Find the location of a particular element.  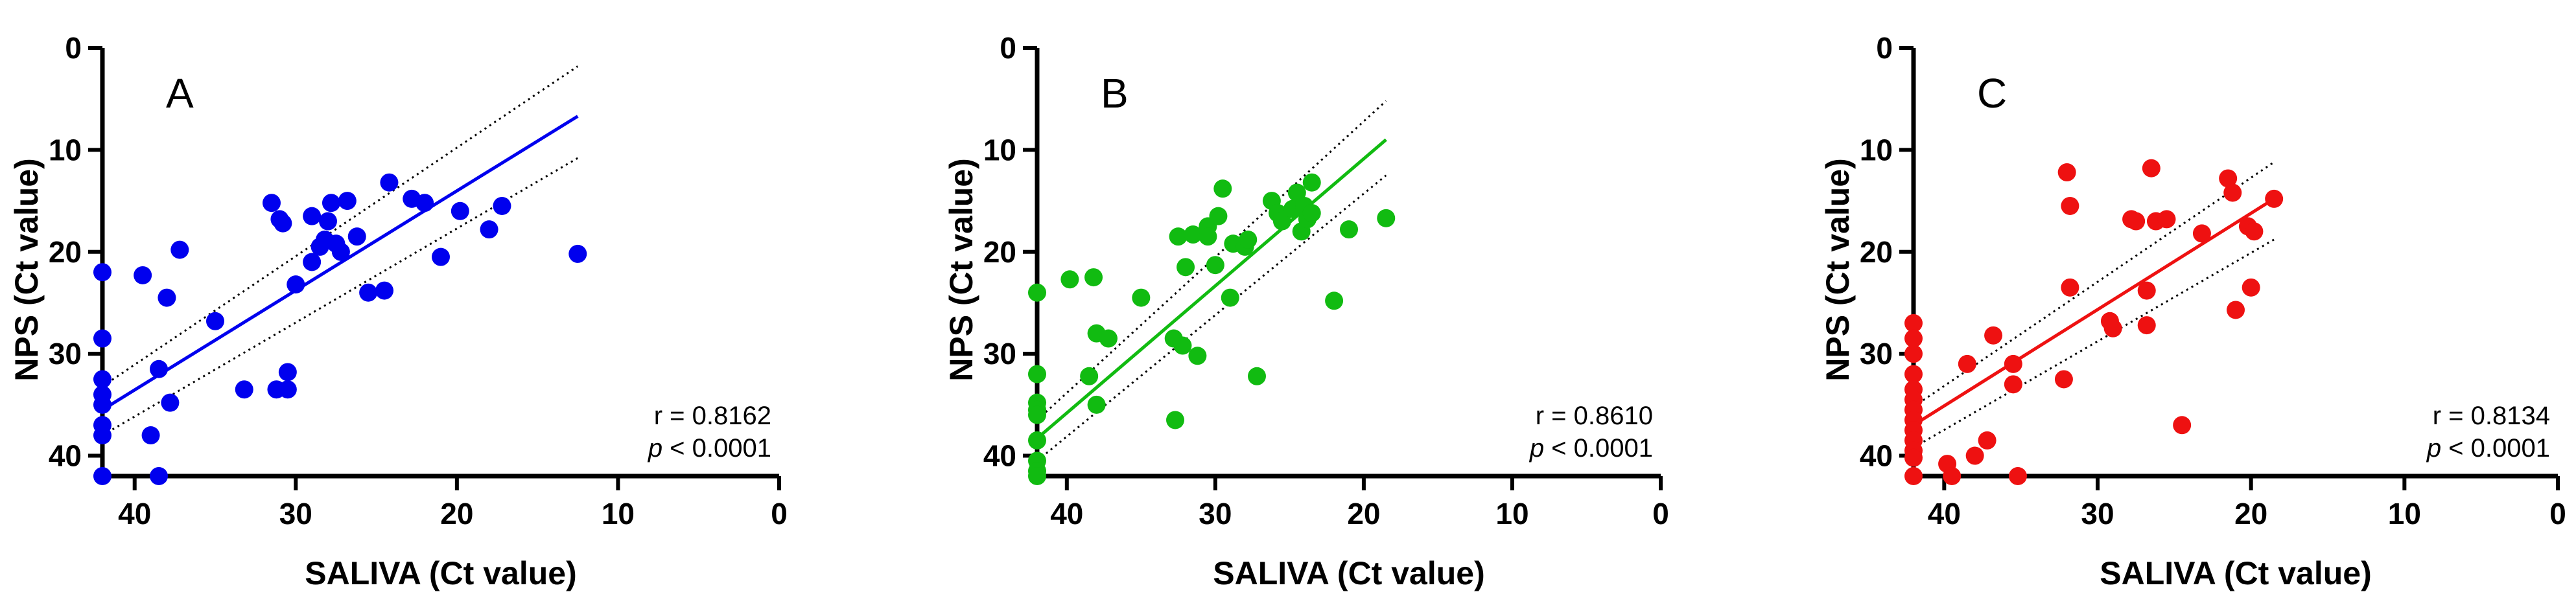

y-tick-label: 20 is located at coordinates (65, 252).